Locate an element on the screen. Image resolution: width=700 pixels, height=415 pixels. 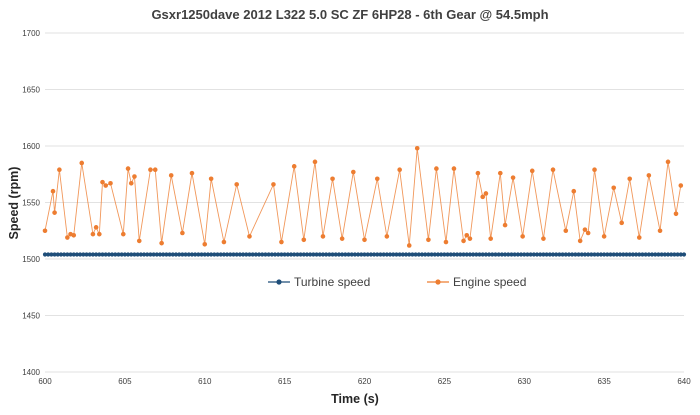
y-tick-label: 1700 is located at coordinates (31, 33).